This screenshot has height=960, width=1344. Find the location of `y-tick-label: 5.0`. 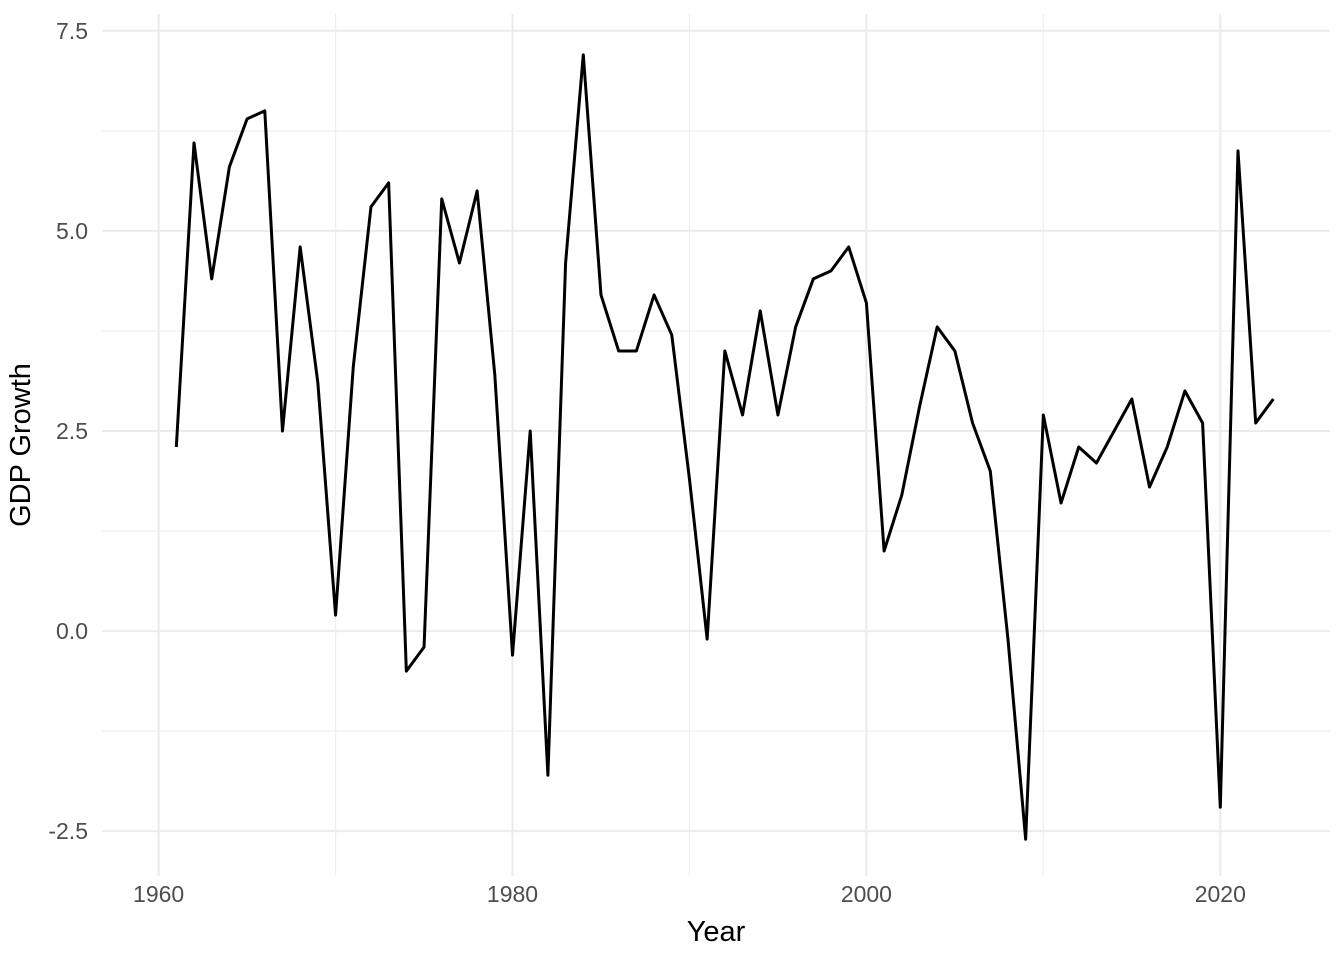

y-tick-label: 5.0 is located at coordinates (72, 231).